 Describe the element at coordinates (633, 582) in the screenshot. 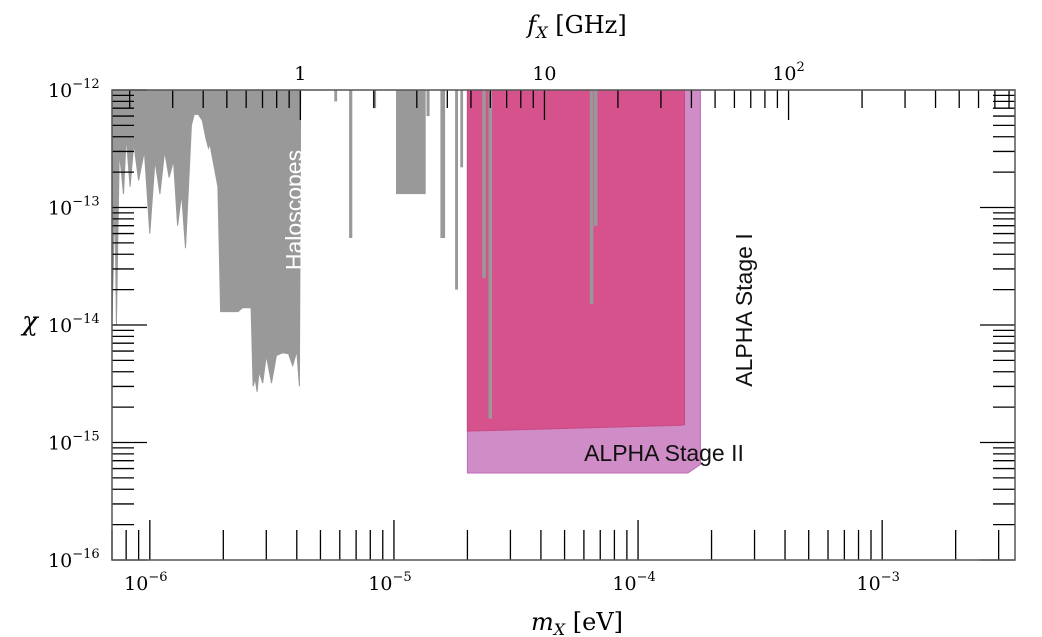

I see `x-tick-label: 10⁻⁴` at that location.